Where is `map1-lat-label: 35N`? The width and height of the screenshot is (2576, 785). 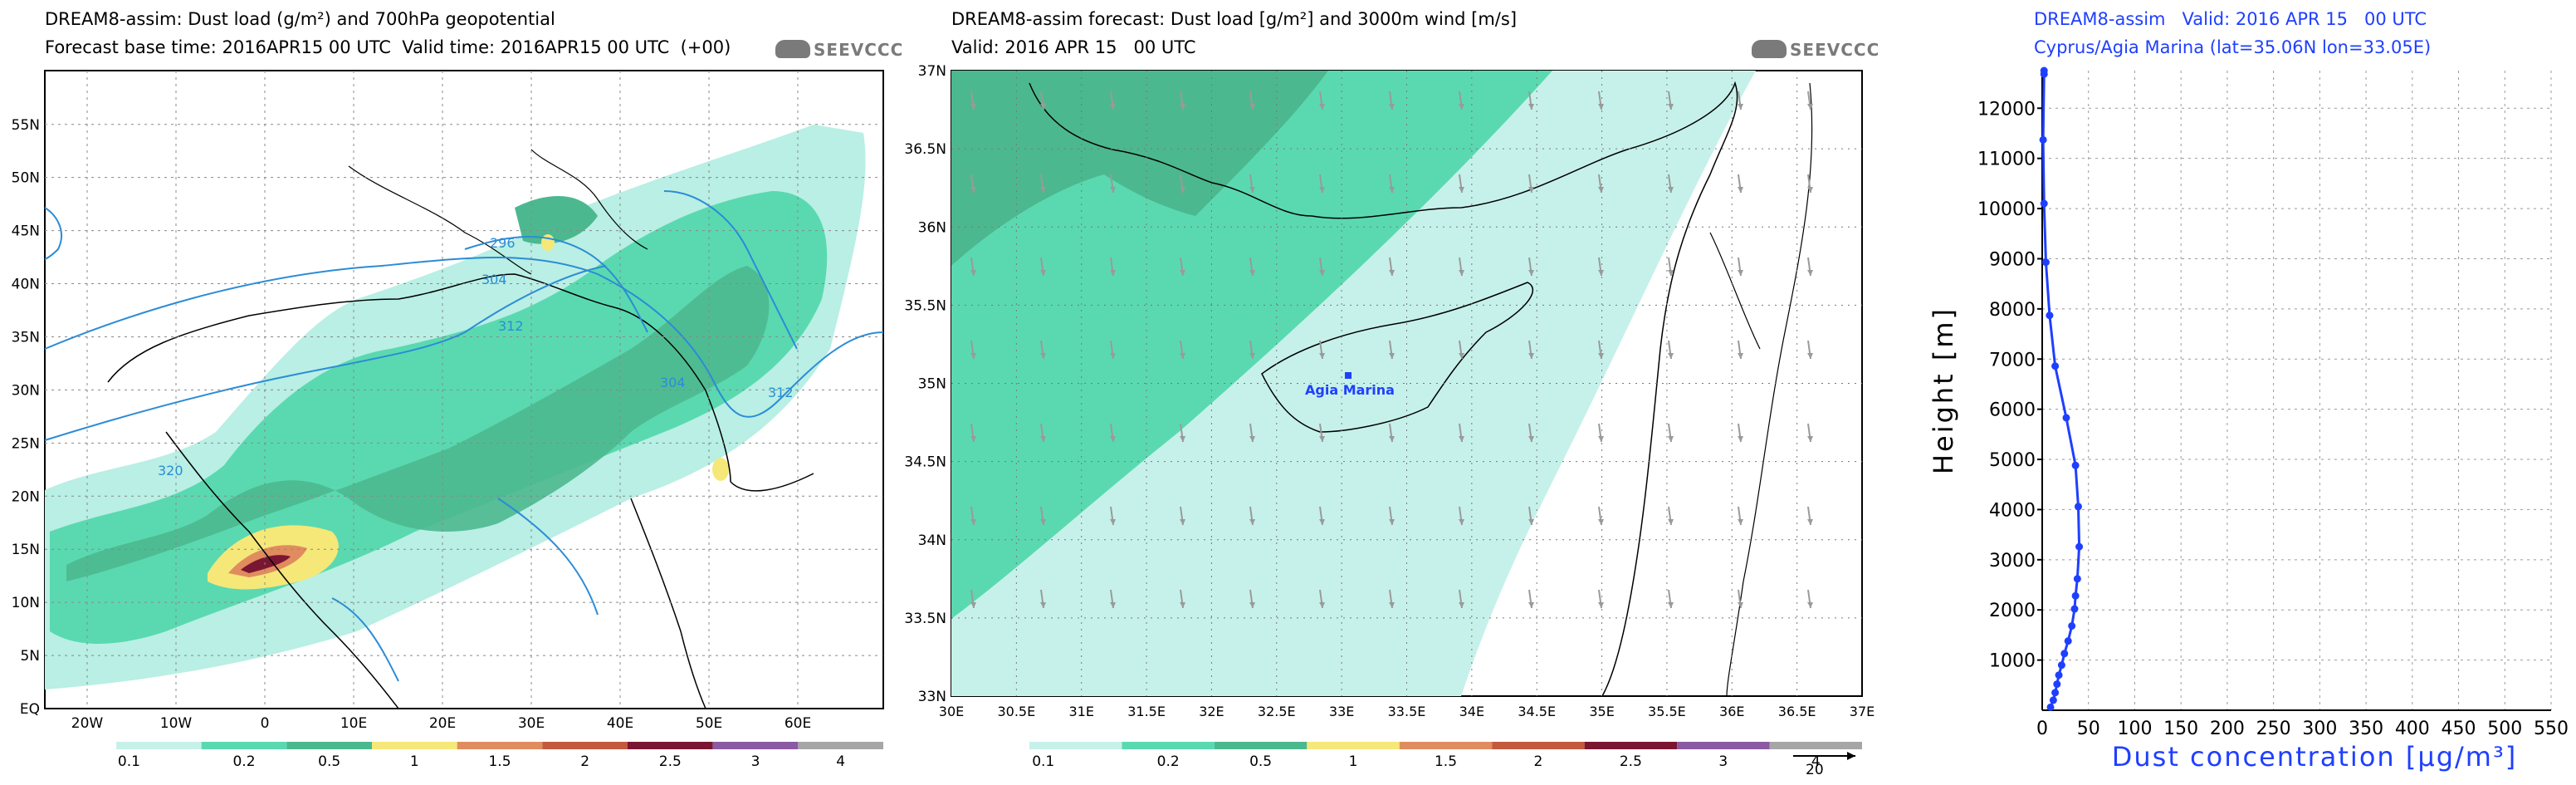
map1-lat-label: 35N is located at coordinates (26, 337).